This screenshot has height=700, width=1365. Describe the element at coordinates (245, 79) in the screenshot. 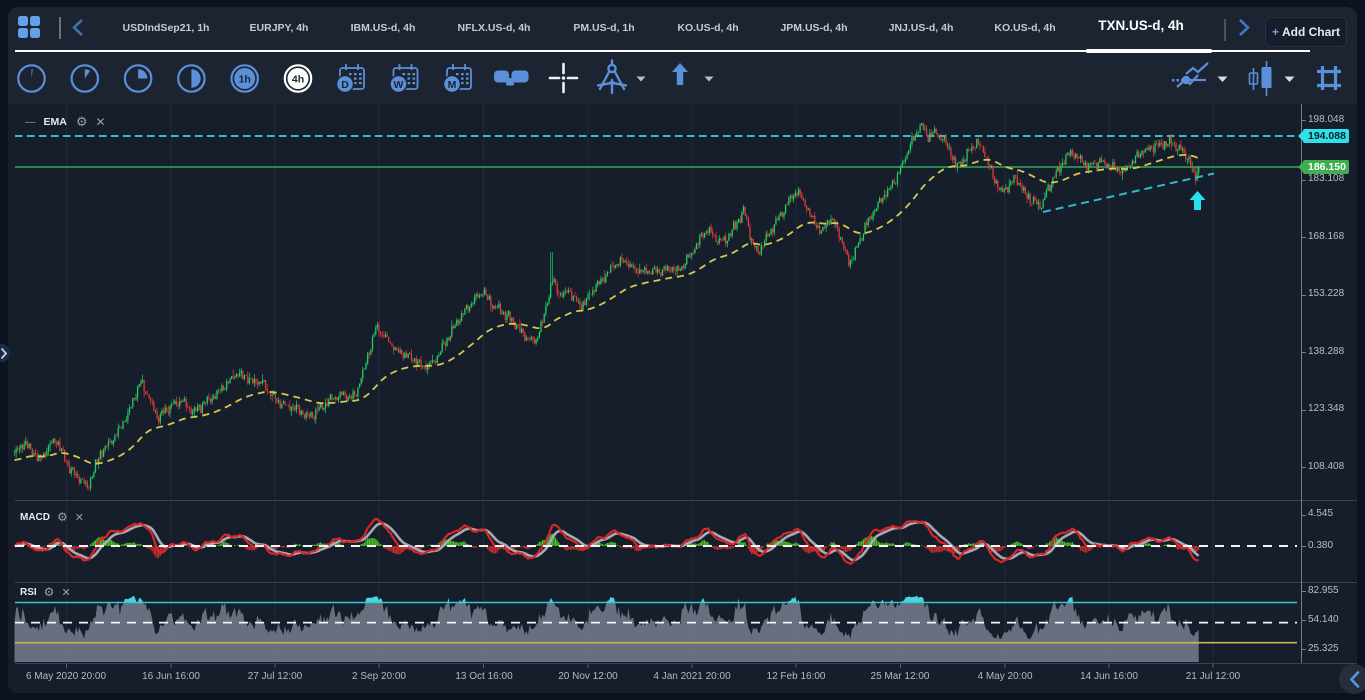

I see `svg-text: 1h` at that location.